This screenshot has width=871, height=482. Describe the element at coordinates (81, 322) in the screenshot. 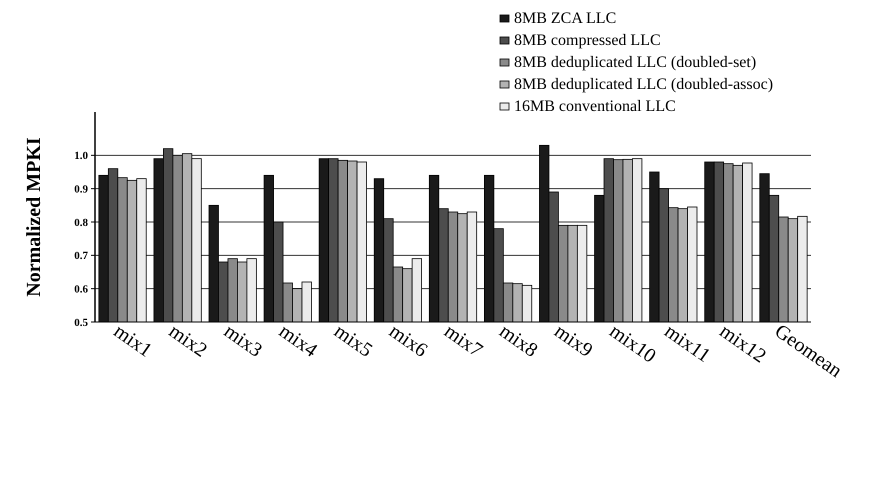

I see `y-tick-label: 0.5` at that location.